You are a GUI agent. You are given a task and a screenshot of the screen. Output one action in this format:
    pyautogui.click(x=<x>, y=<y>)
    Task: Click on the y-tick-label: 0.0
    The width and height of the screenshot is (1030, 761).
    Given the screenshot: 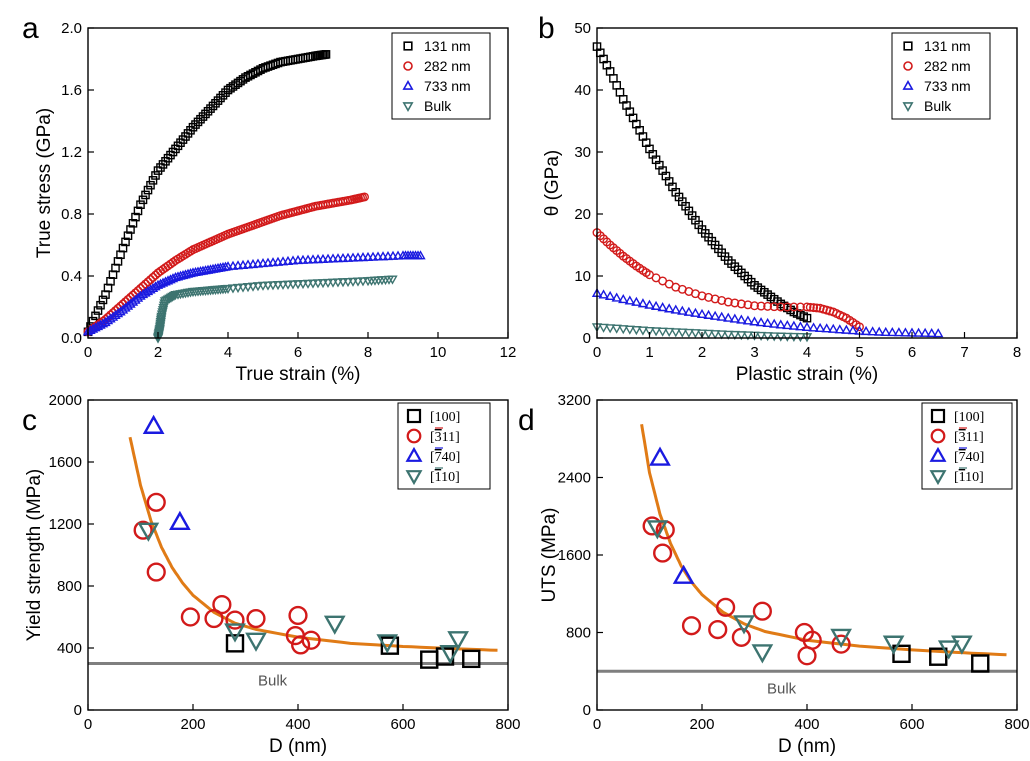 What is the action you would take?
    pyautogui.click(x=71, y=338)
    